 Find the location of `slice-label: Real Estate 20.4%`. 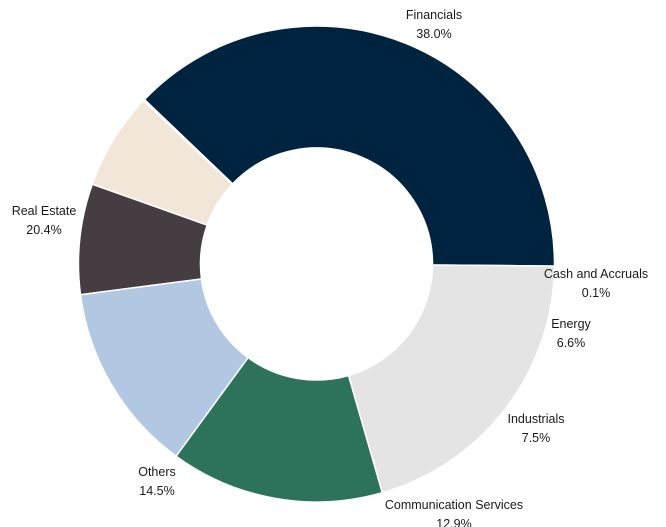

slice-label: Real Estate 20.4% is located at coordinates (44, 220).